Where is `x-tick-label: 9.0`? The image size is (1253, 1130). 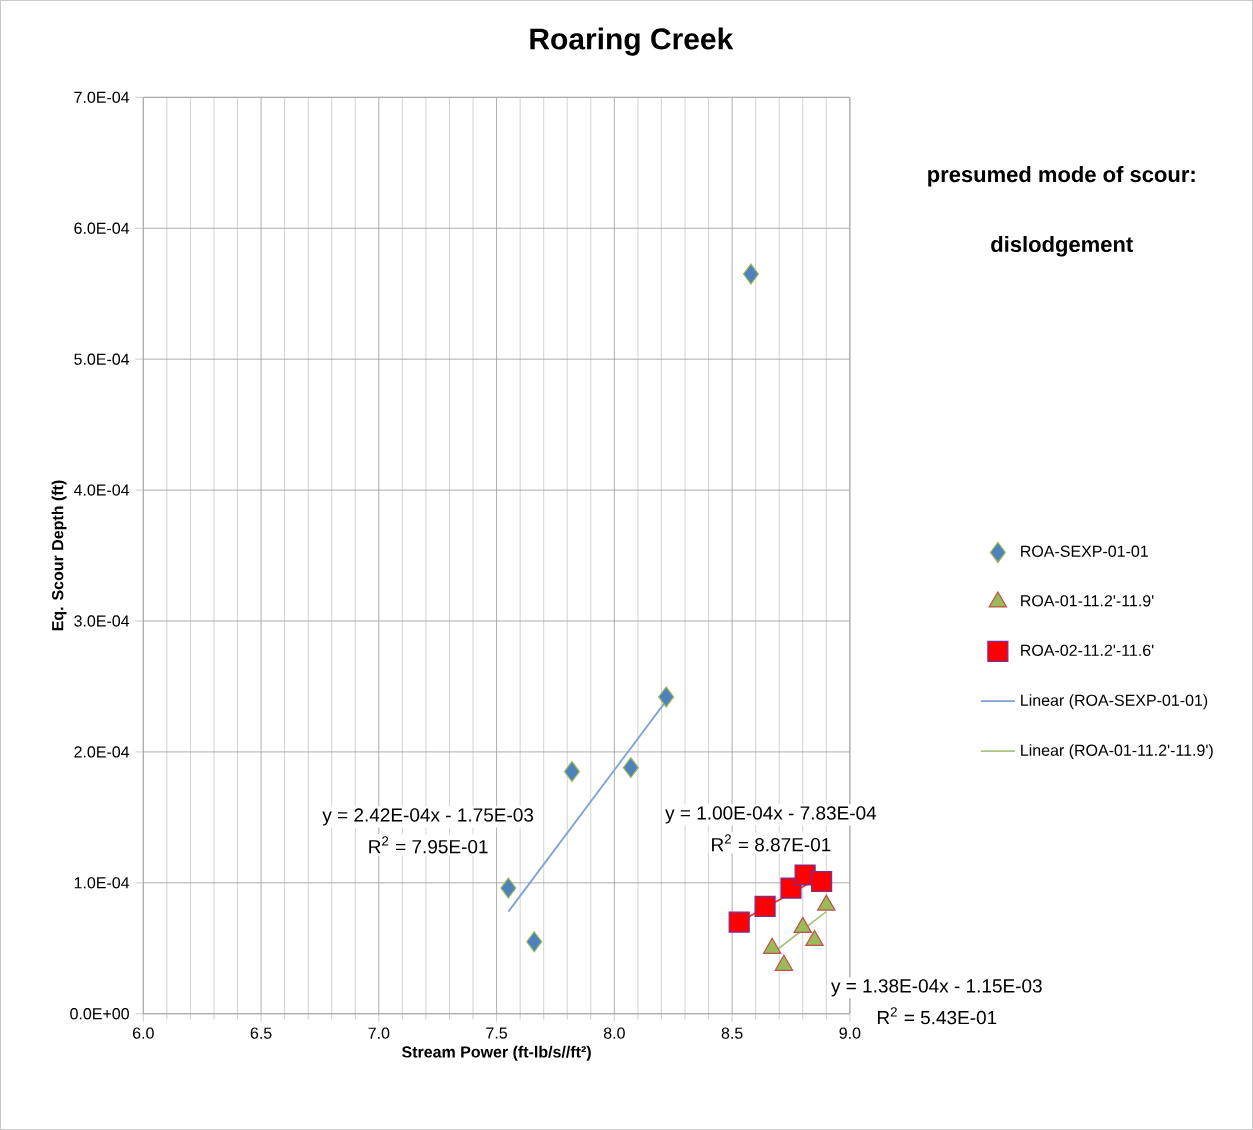 x-tick-label: 9.0 is located at coordinates (850, 1033).